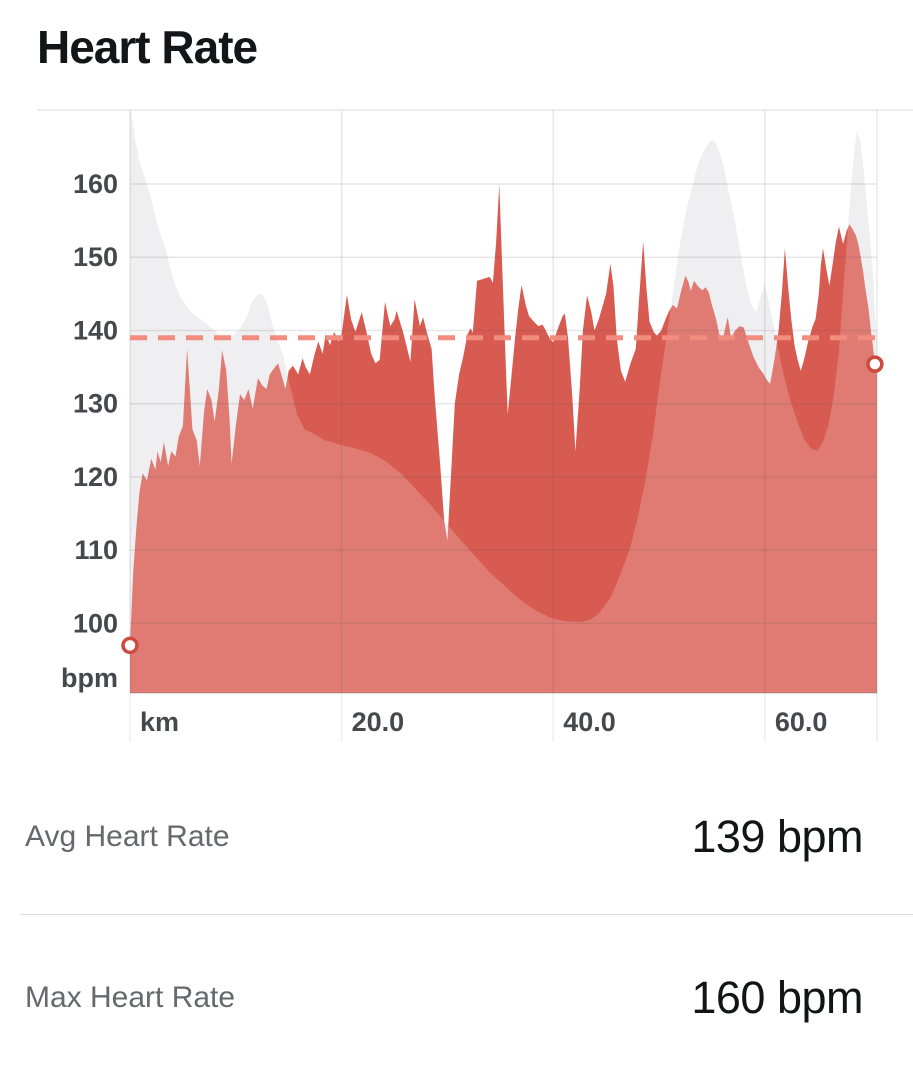  What do you see at coordinates (875, 364) in the screenshot?
I see `end-point-marker` at bounding box center [875, 364].